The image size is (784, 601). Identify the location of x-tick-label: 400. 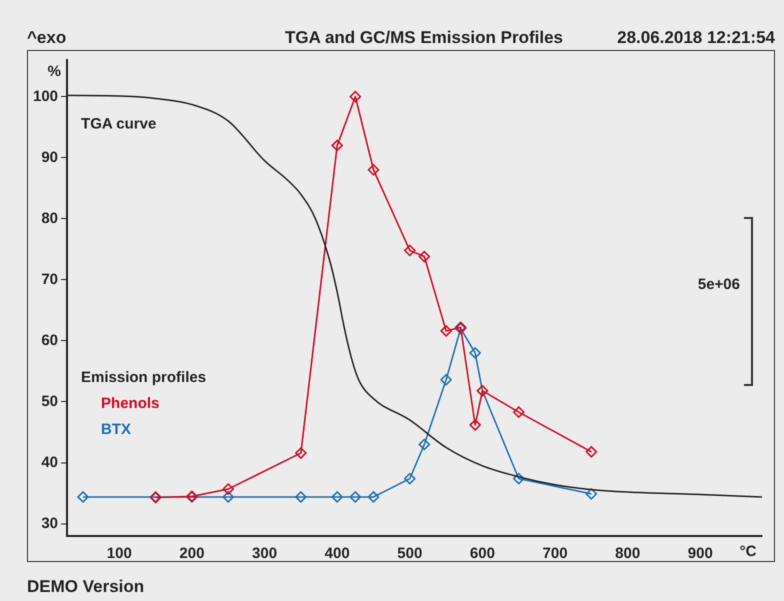
(337, 553).